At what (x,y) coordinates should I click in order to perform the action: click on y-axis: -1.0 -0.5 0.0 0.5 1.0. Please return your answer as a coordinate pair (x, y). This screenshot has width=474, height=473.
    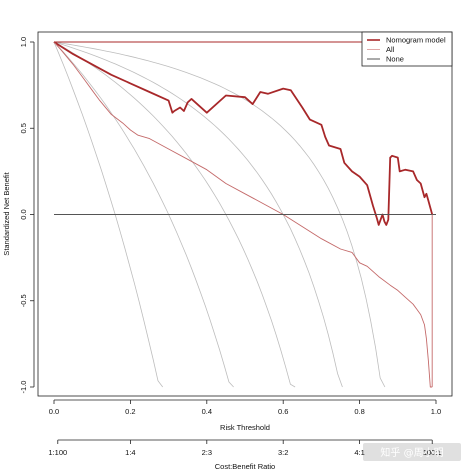
    Looking at the image, I should click on (27, 215).